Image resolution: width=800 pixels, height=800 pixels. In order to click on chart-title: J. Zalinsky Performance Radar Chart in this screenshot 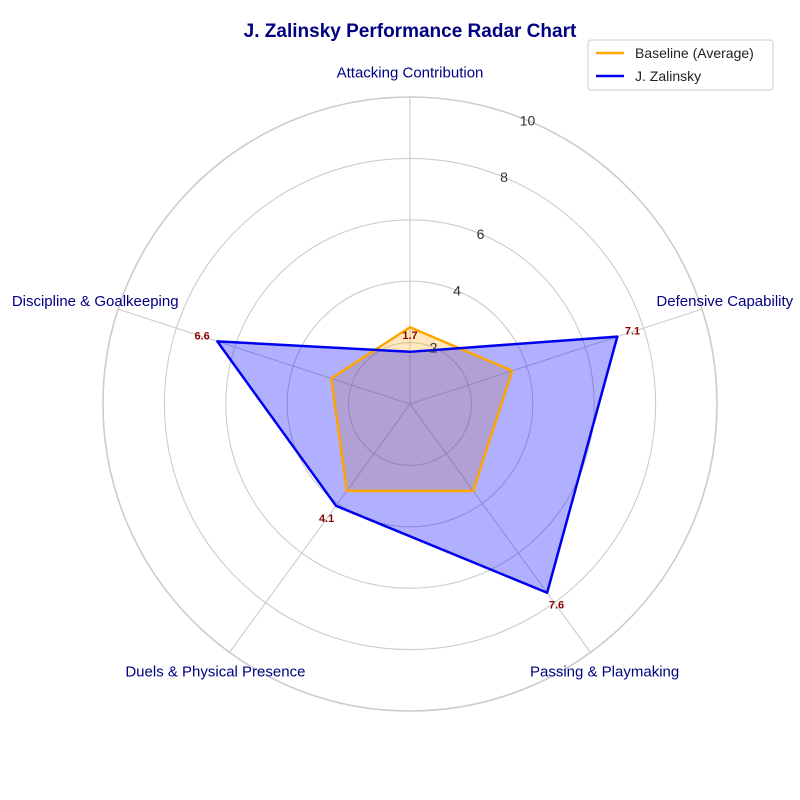, I will do `click(410, 31)`.